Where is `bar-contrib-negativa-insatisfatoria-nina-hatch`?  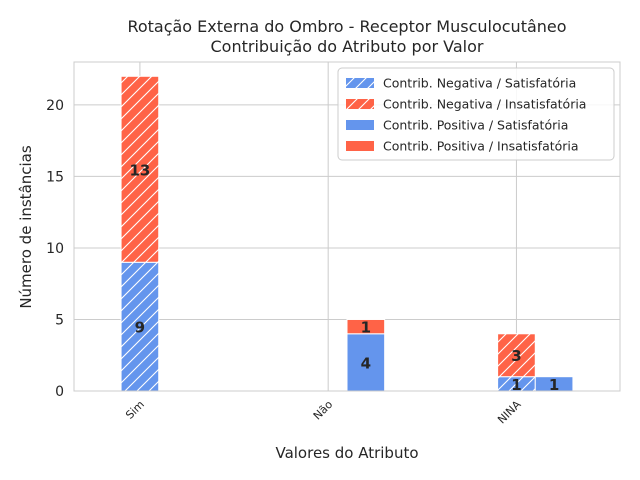 bar-contrib-negativa-insatisfatoria-nina-hatch is located at coordinates (516, 355).